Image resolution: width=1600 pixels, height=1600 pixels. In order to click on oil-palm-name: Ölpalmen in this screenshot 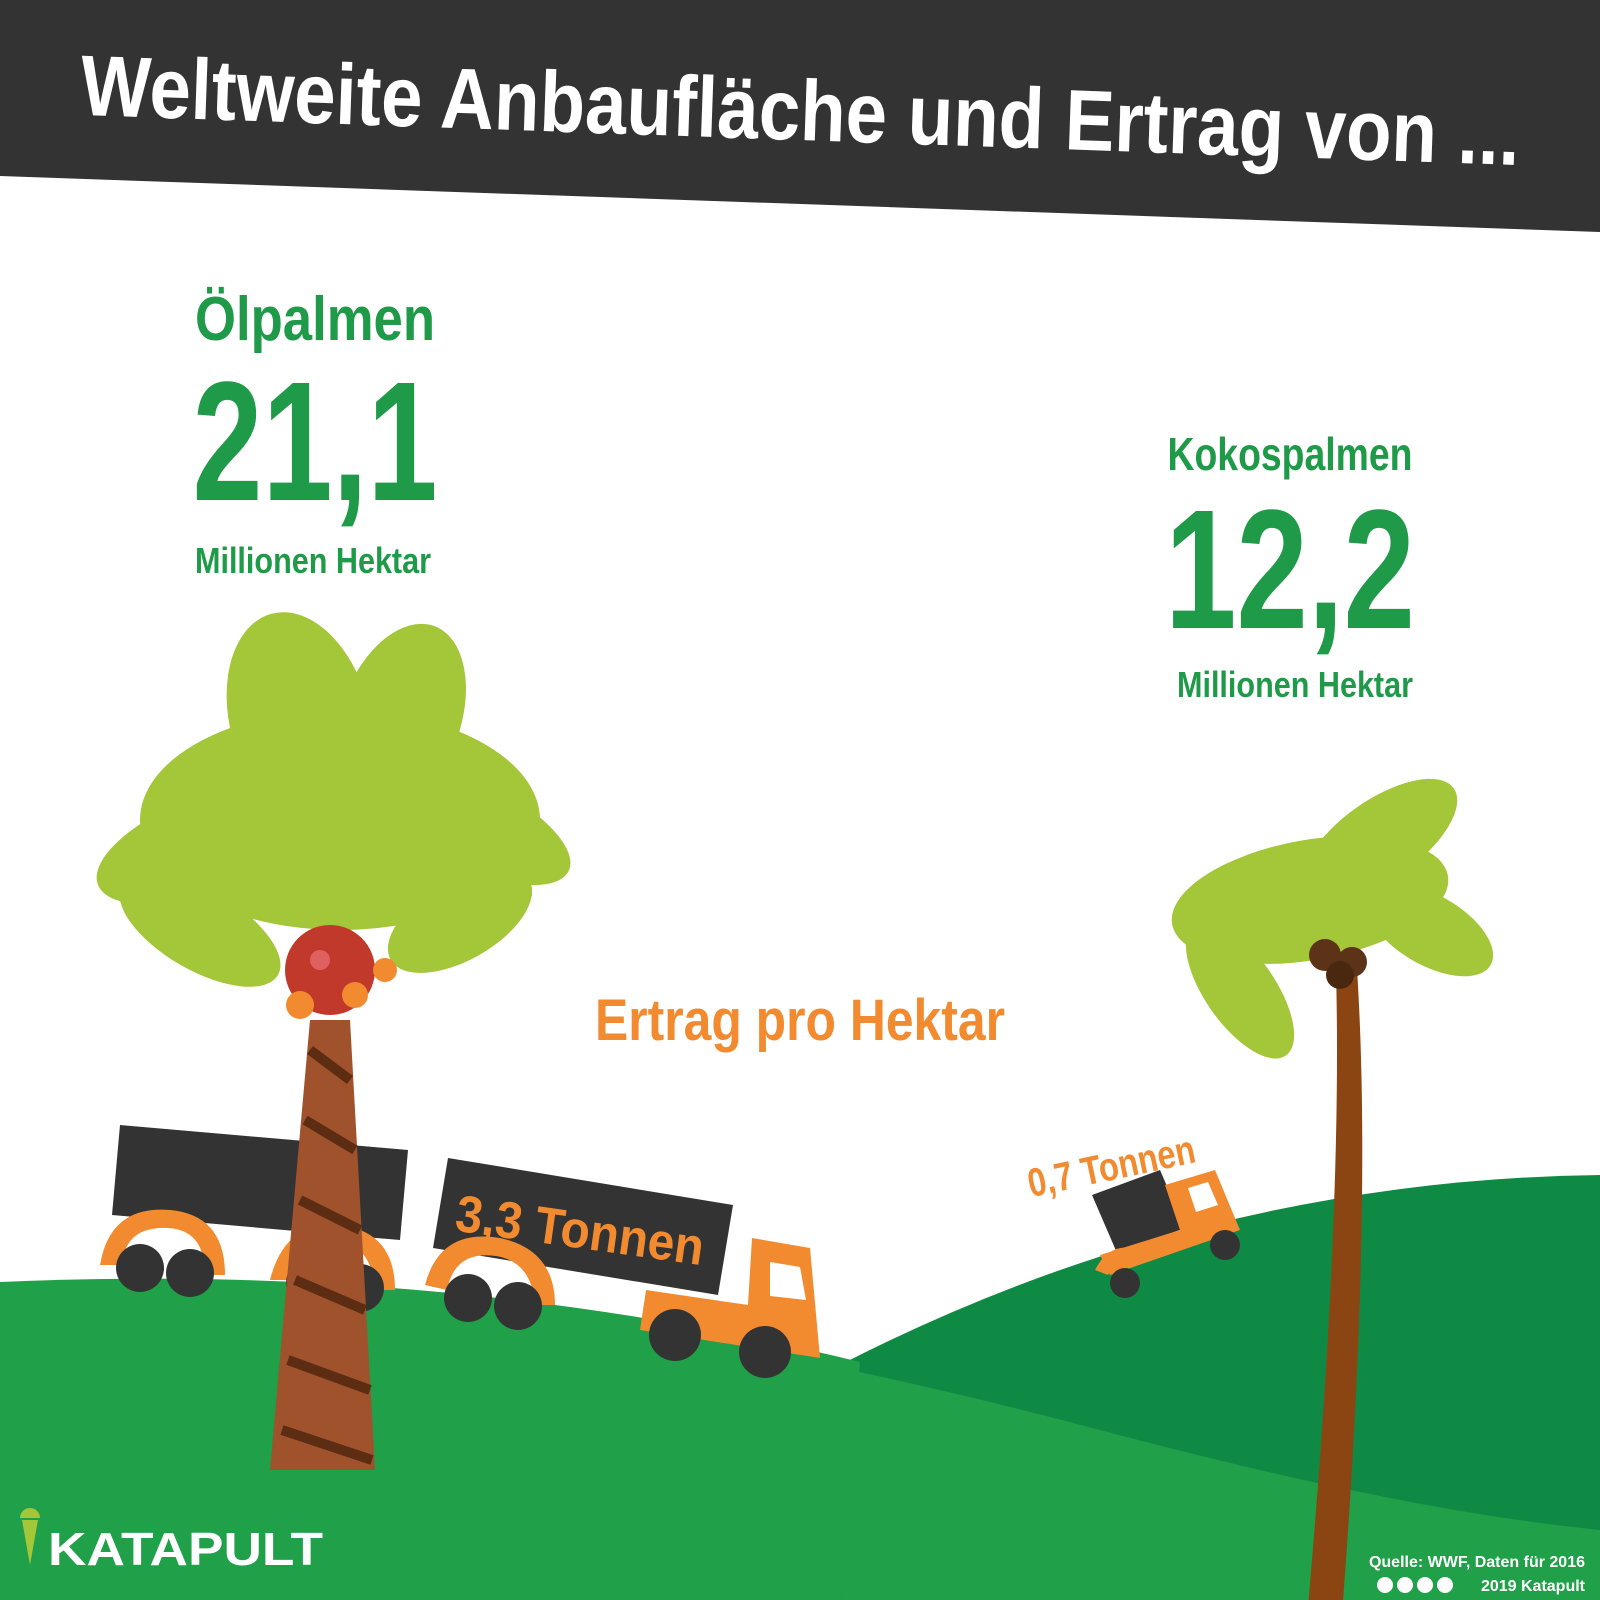, I will do `click(315, 319)`.